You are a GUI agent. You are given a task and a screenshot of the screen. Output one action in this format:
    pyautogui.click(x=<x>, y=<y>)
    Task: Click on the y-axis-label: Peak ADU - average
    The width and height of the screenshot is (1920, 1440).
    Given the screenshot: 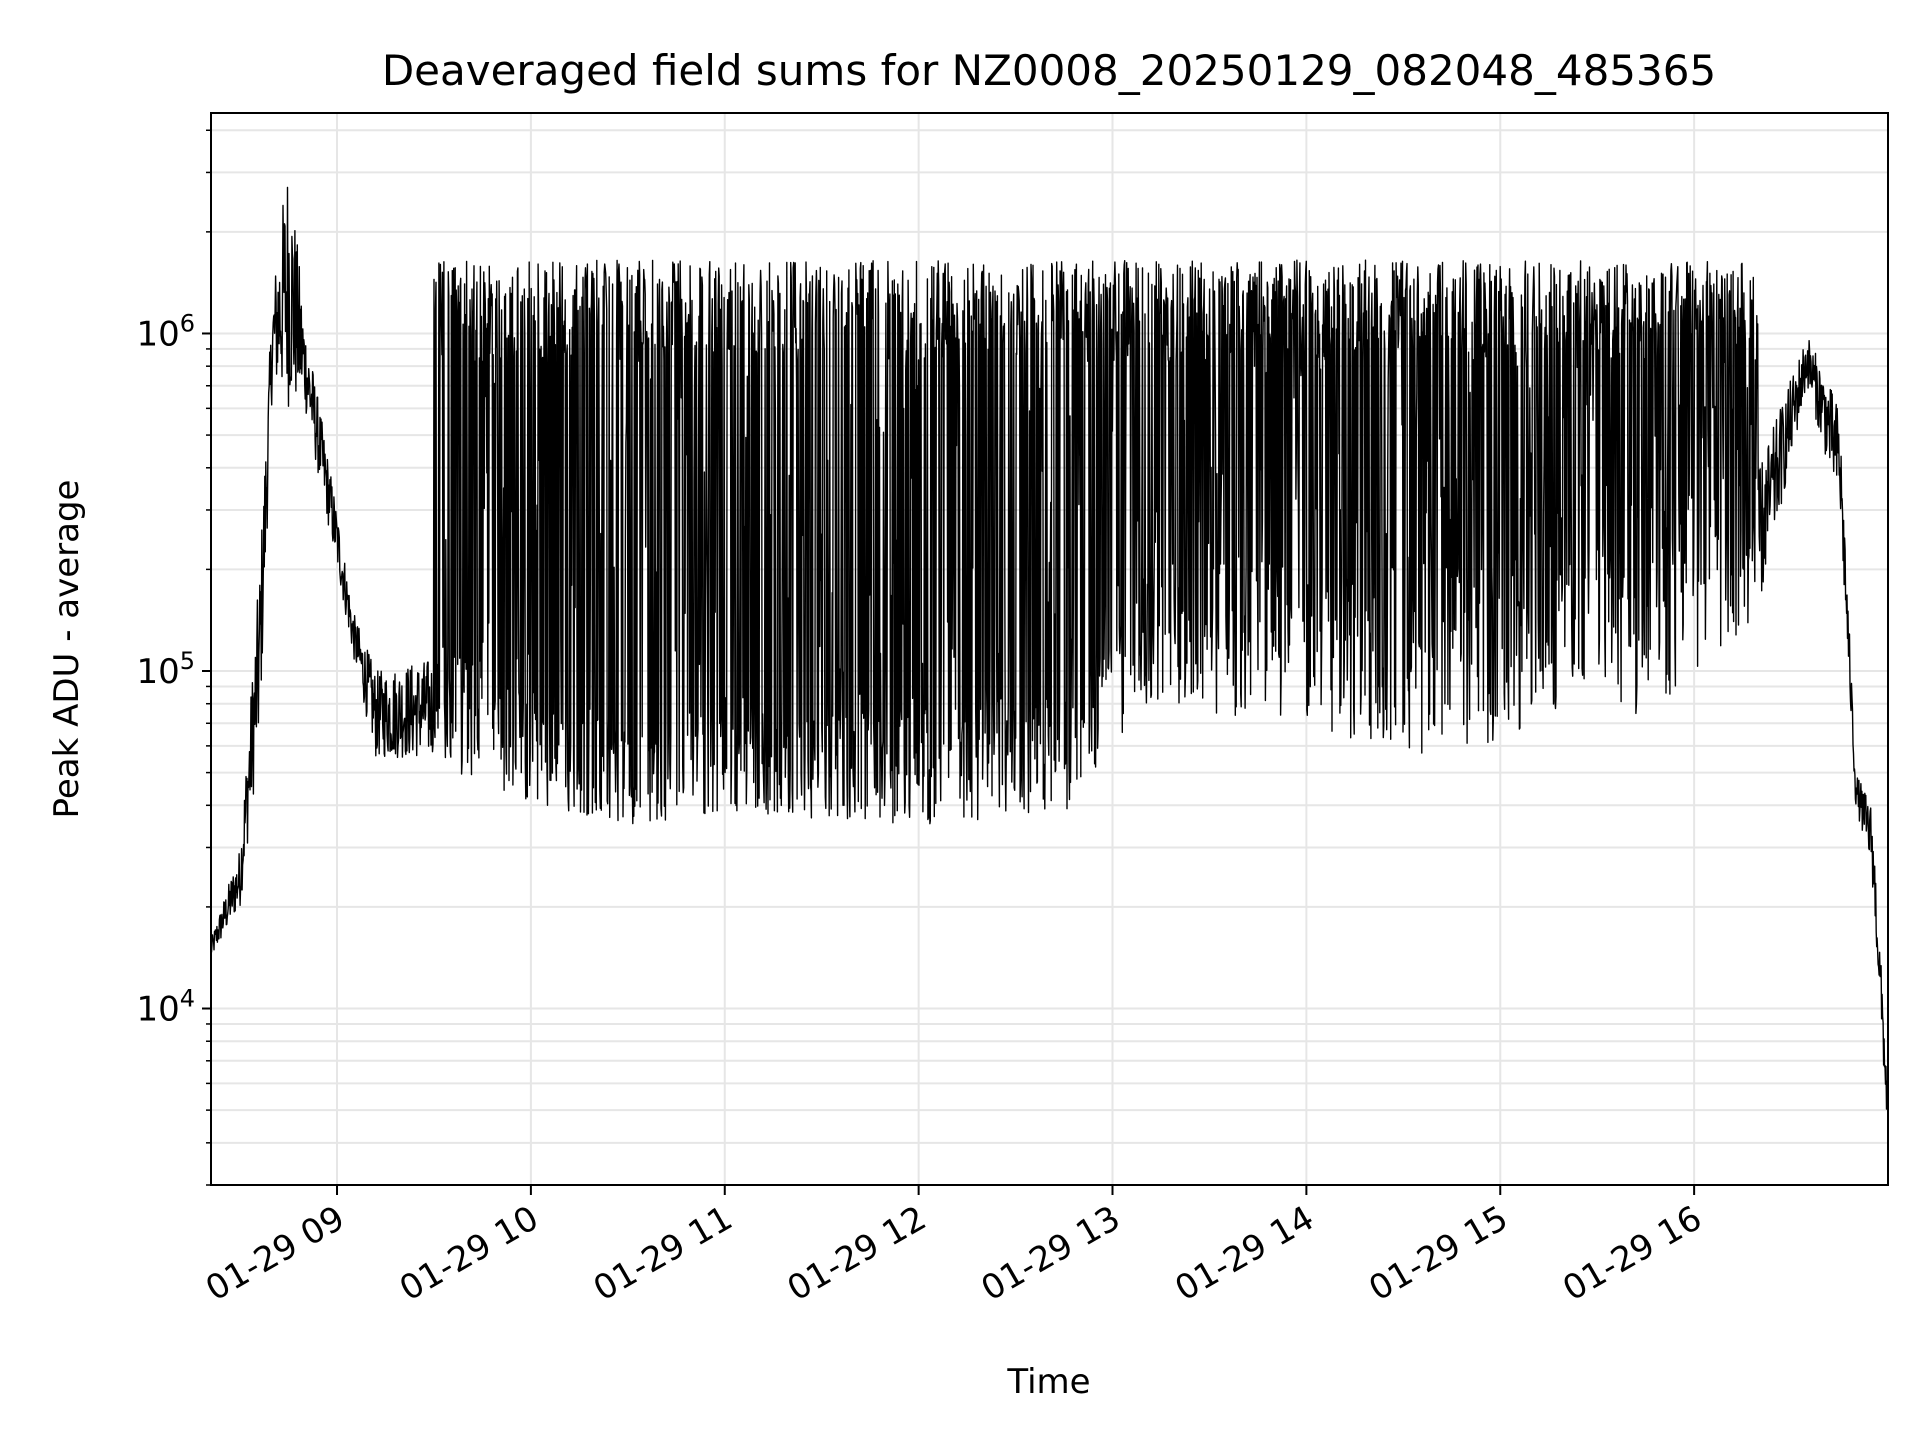 What is the action you would take?
    pyautogui.click(x=67, y=649)
    